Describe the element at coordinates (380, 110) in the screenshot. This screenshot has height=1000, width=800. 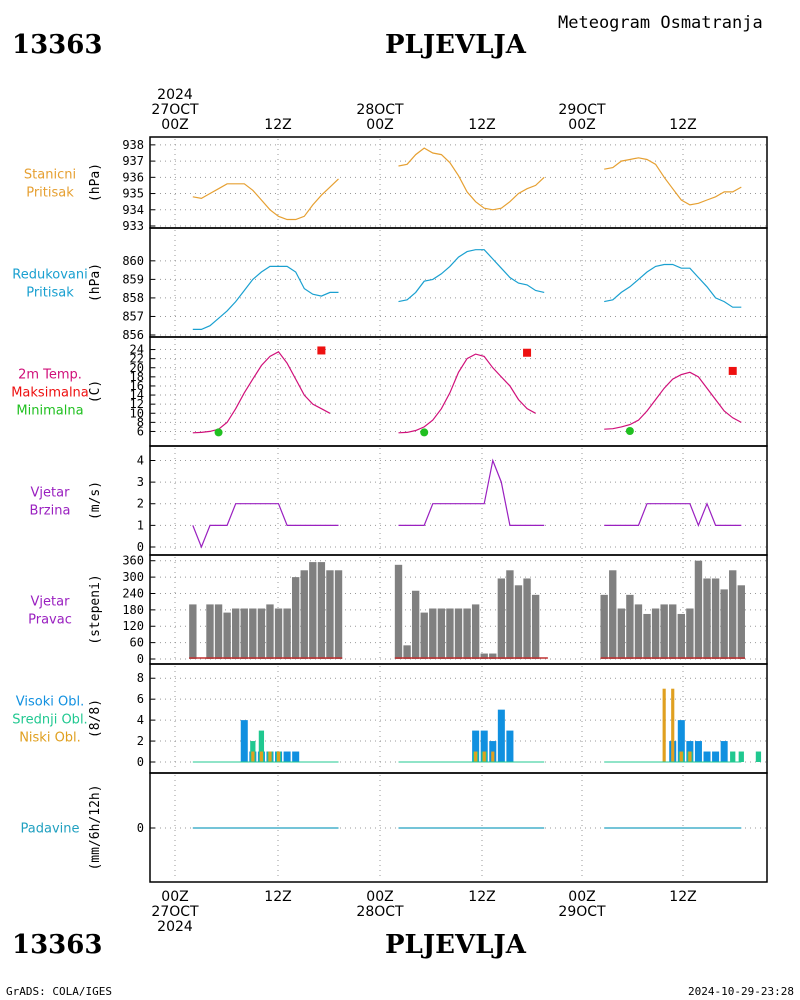
I see `time-axis-label: 28OCT` at that location.